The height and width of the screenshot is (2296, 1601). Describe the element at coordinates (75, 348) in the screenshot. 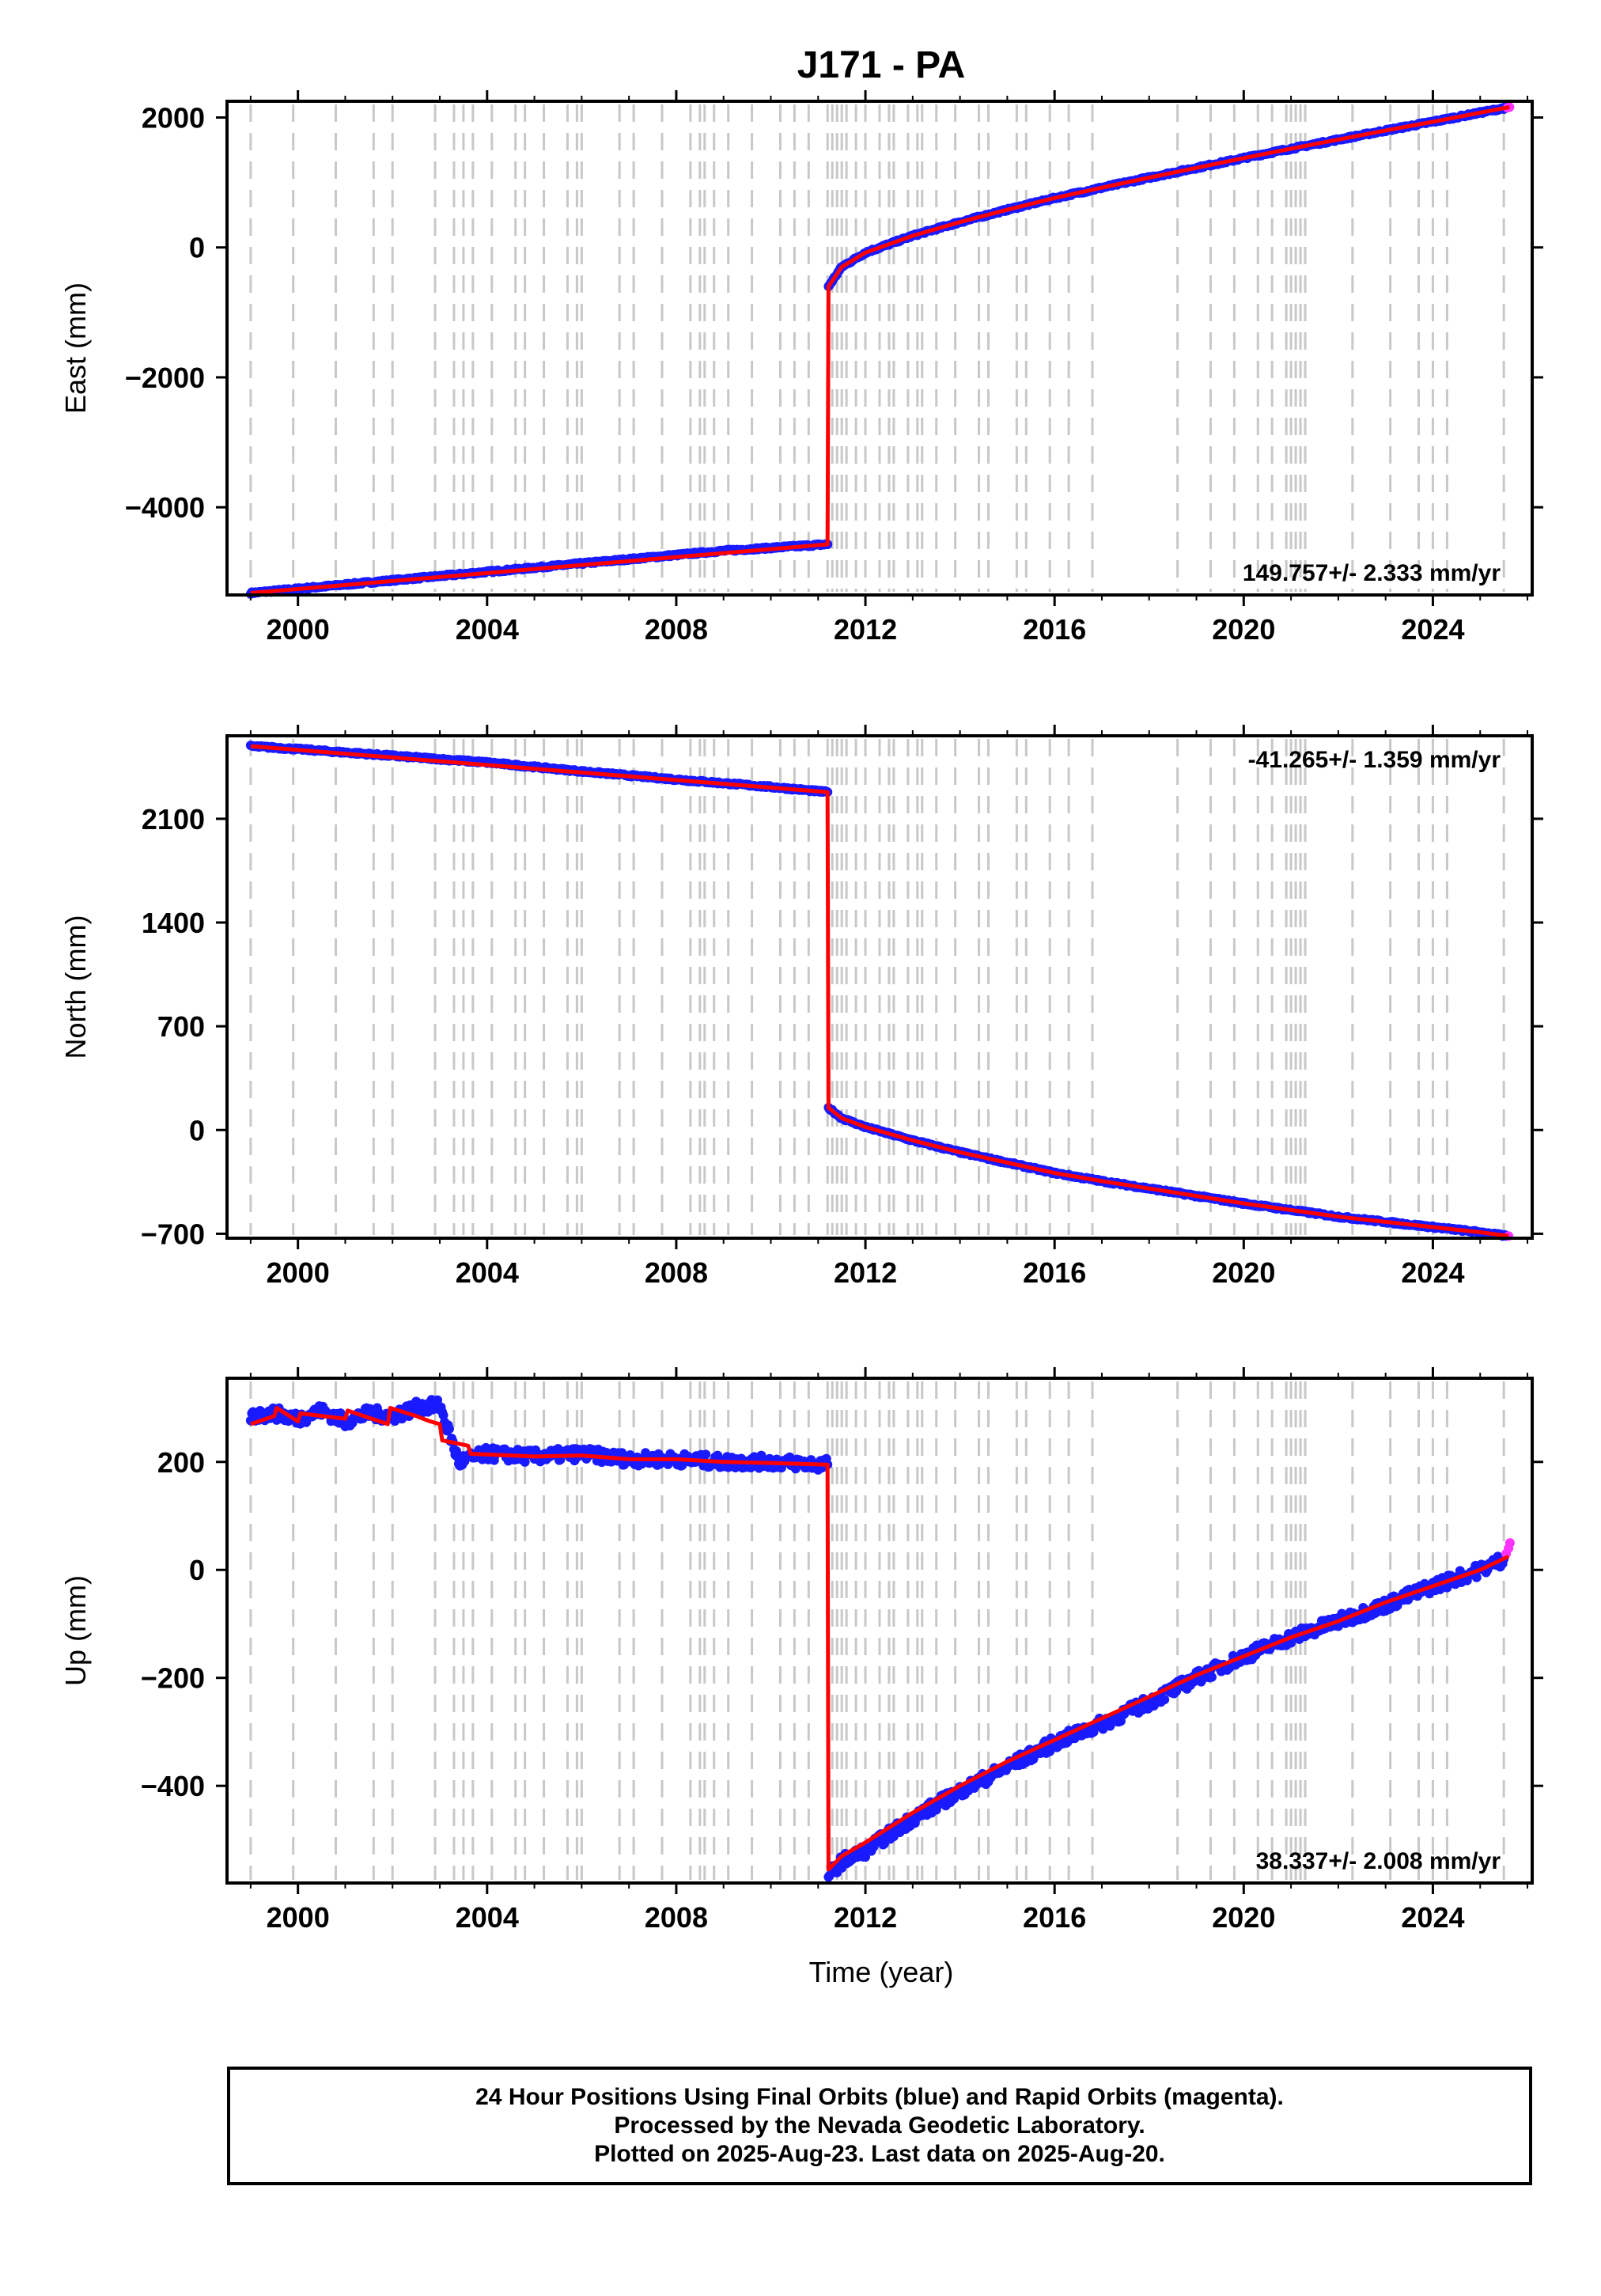

I see `y-axis-label: East (mm)` at that location.